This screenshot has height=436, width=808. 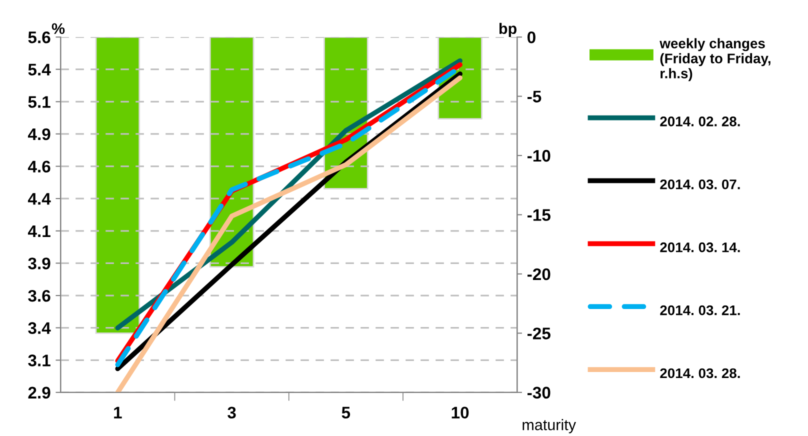 I want to click on legend-label: weekly changes (Friday to Friday, r.h.s), so click(x=715, y=60).